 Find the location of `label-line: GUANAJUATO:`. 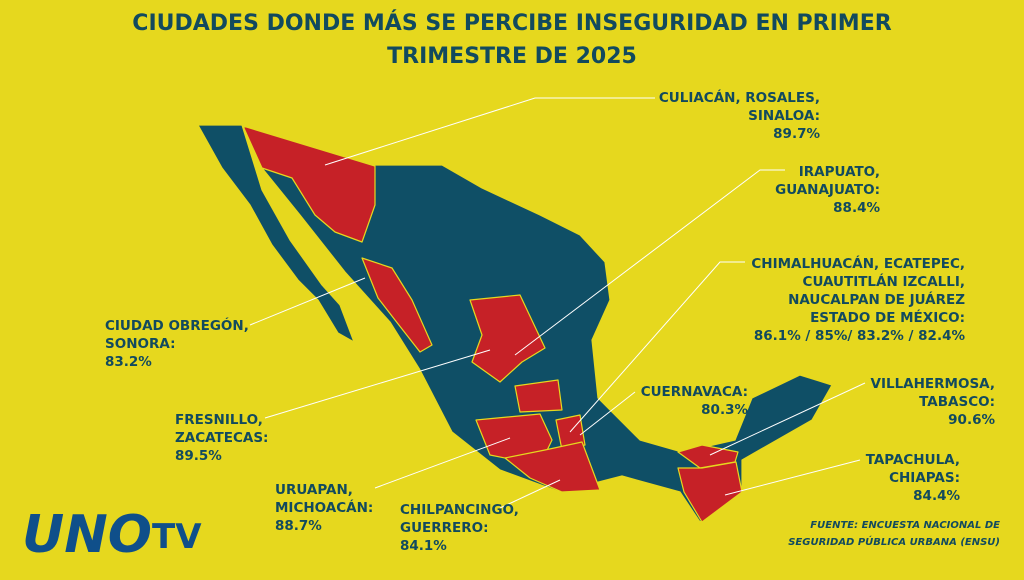

label-line: GUANAJUATO: is located at coordinates (827, 190).